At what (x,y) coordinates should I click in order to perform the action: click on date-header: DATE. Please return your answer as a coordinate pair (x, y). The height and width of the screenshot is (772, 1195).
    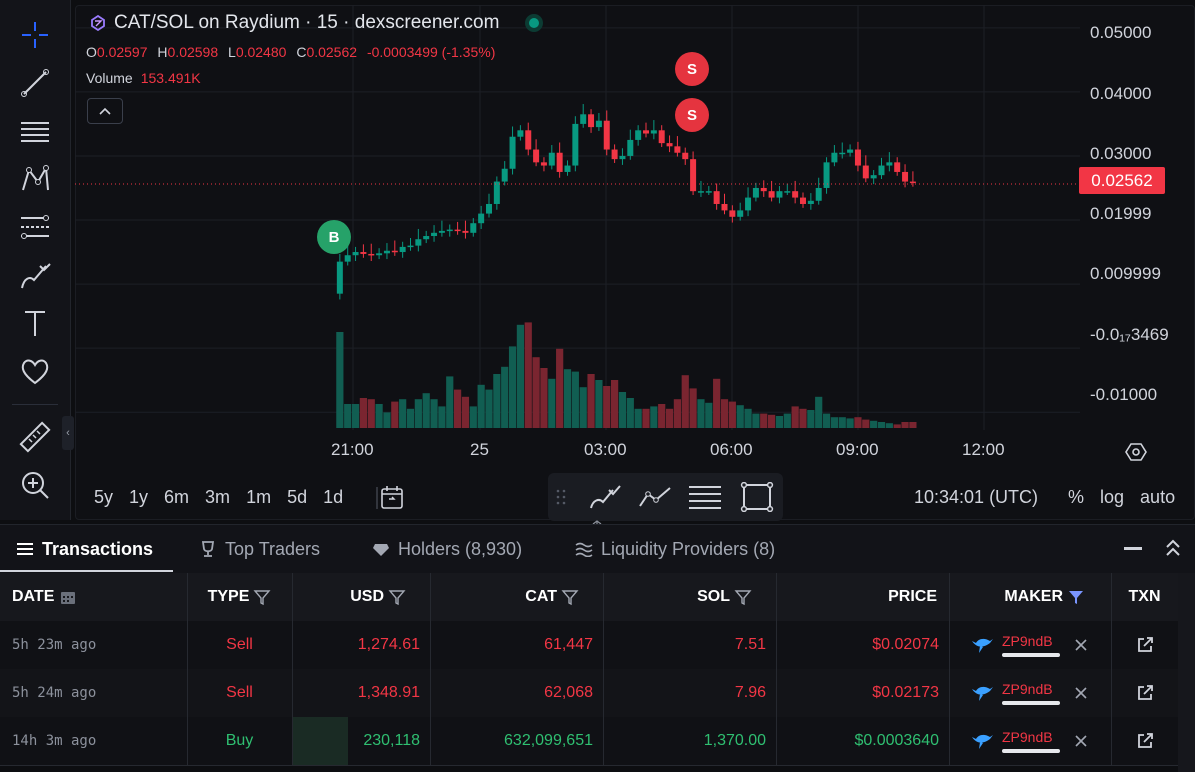
    Looking at the image, I should click on (99, 597).